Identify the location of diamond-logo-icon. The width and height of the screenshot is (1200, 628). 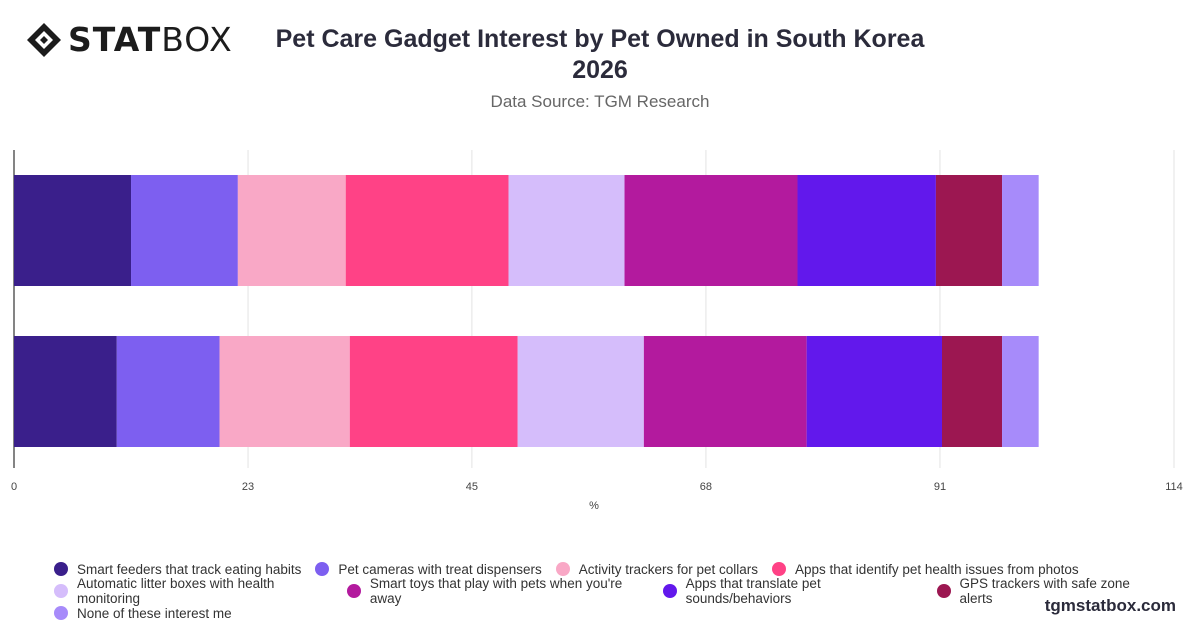
(44, 40).